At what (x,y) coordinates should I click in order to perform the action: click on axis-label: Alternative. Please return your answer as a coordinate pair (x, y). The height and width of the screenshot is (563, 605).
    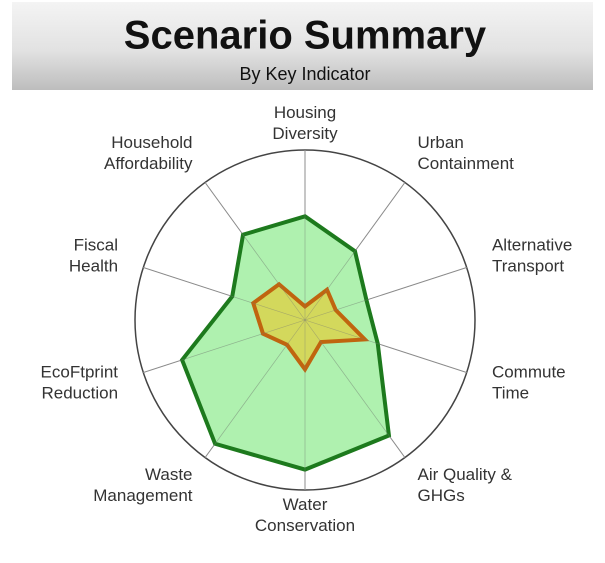
    Looking at the image, I should click on (532, 245).